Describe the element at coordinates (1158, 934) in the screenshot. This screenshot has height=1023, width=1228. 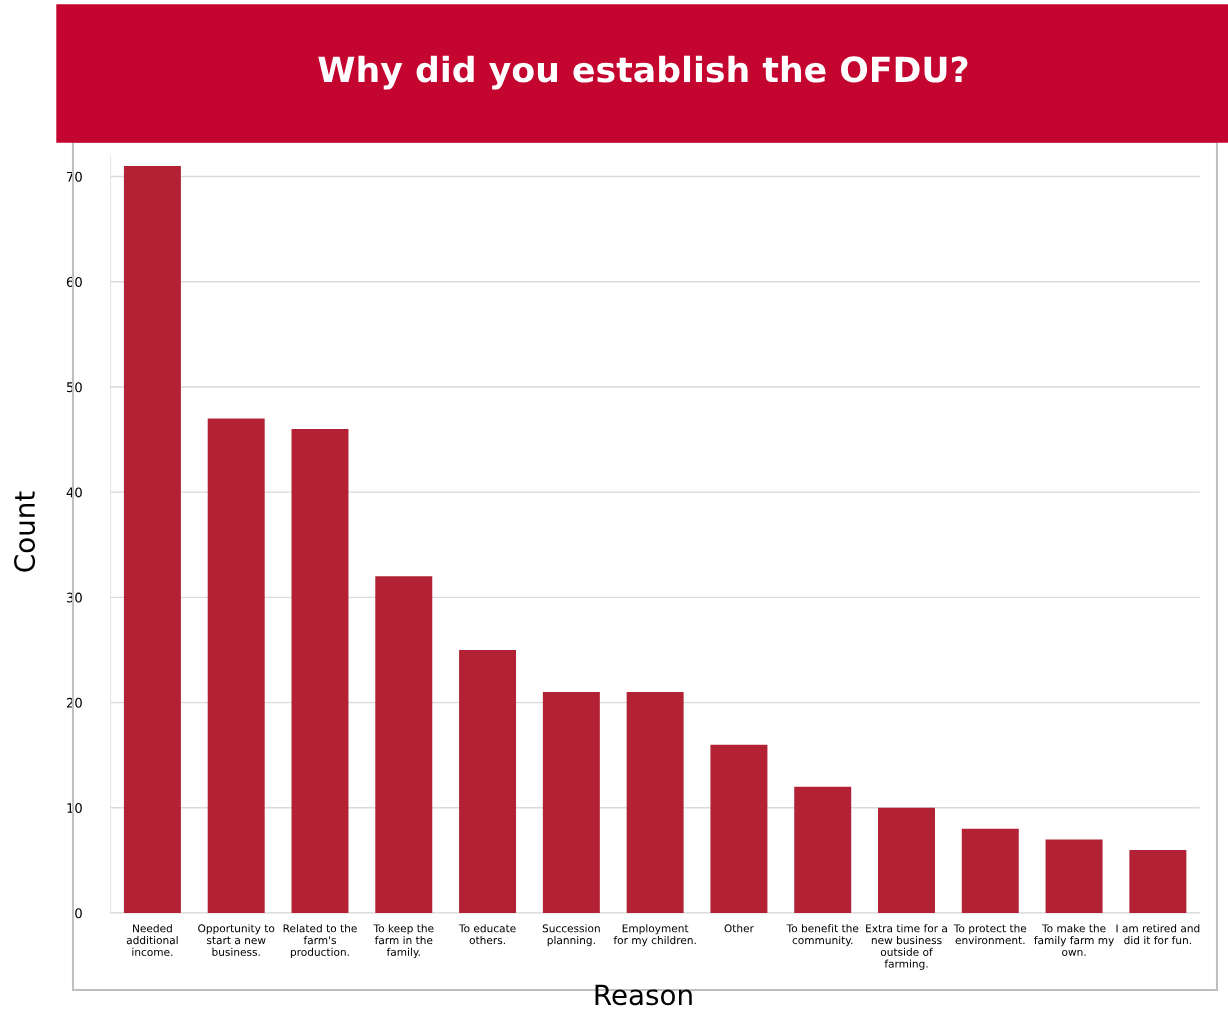
I see `x-tick-label: I am retired and did it for fun.` at that location.